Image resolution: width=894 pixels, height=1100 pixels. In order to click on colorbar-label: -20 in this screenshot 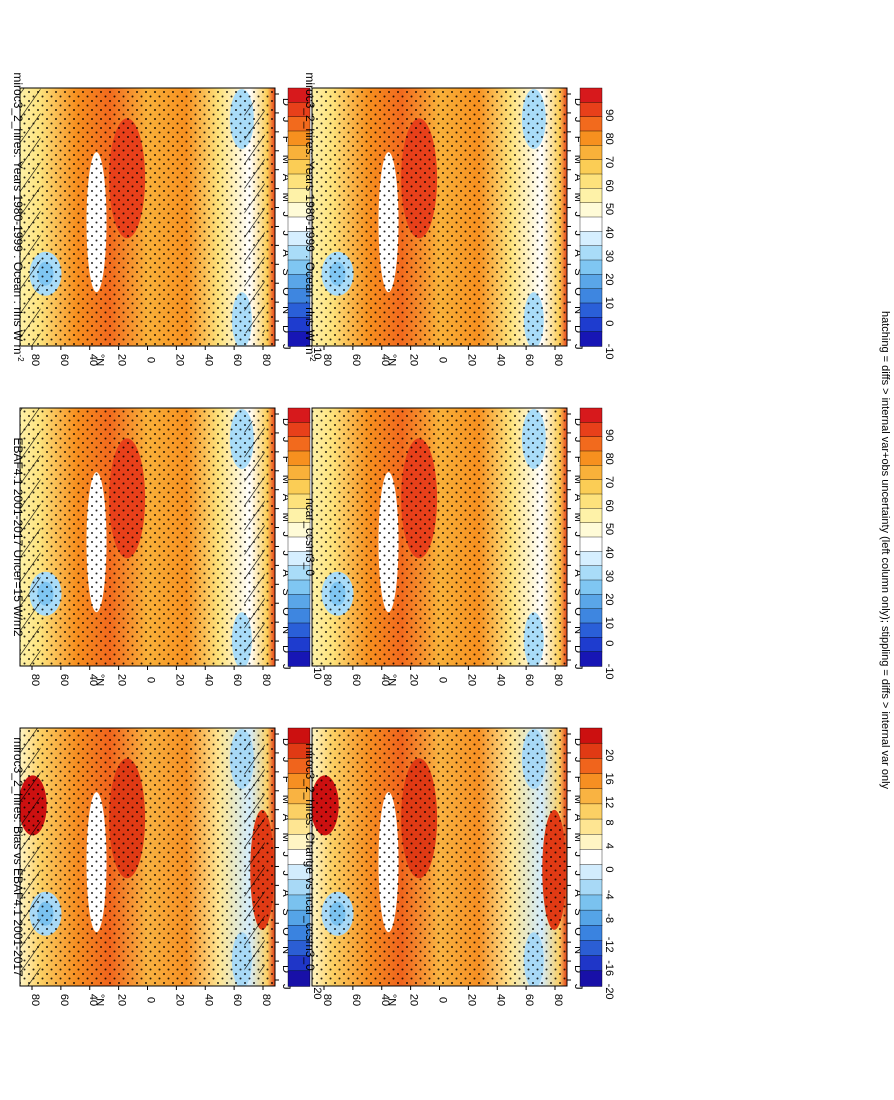, I will do `click(317, 992)`.